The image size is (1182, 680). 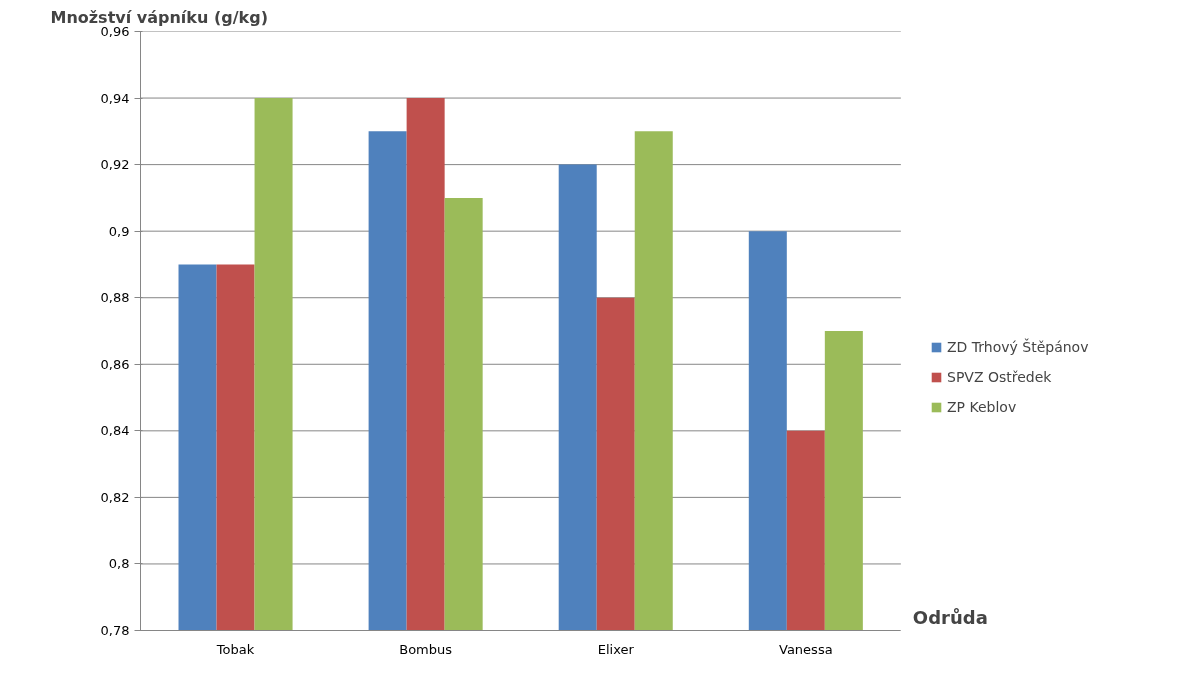 I want to click on x-tick-label: Elixer, so click(x=616, y=649).